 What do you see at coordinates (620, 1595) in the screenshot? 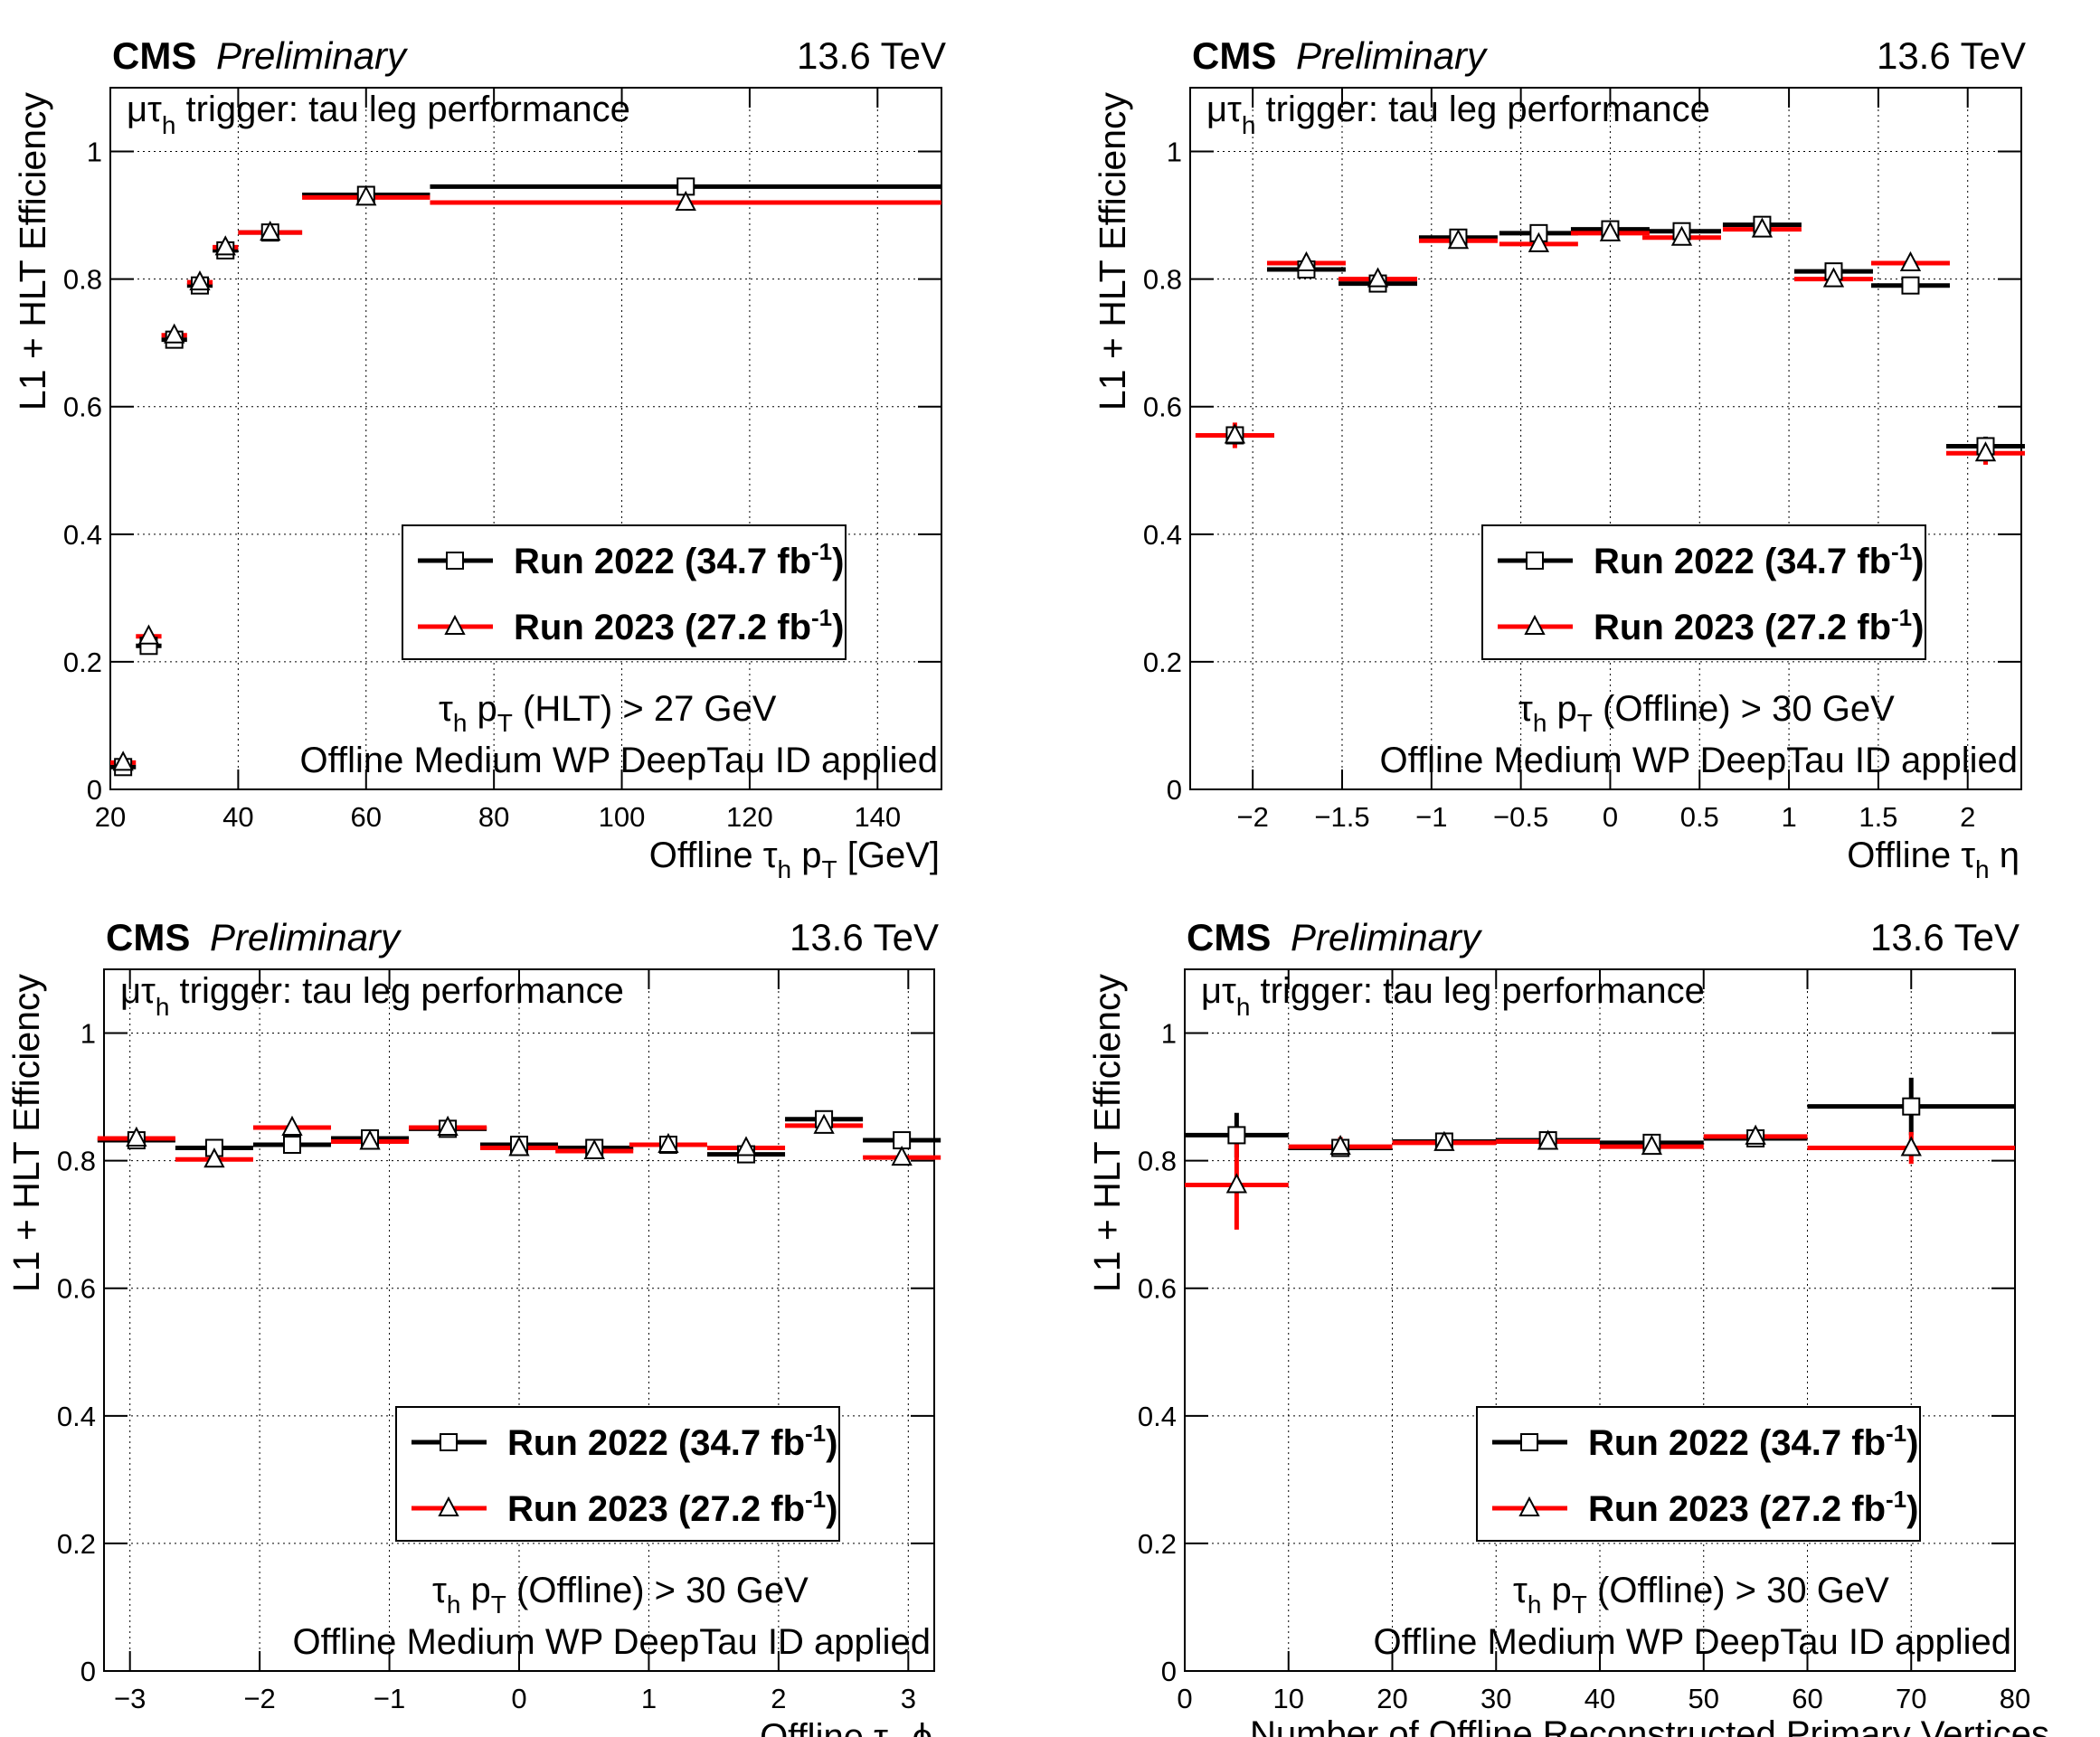
I see `pt-cut-text: τh pT (Offline) > 30 GeV` at bounding box center [620, 1595].